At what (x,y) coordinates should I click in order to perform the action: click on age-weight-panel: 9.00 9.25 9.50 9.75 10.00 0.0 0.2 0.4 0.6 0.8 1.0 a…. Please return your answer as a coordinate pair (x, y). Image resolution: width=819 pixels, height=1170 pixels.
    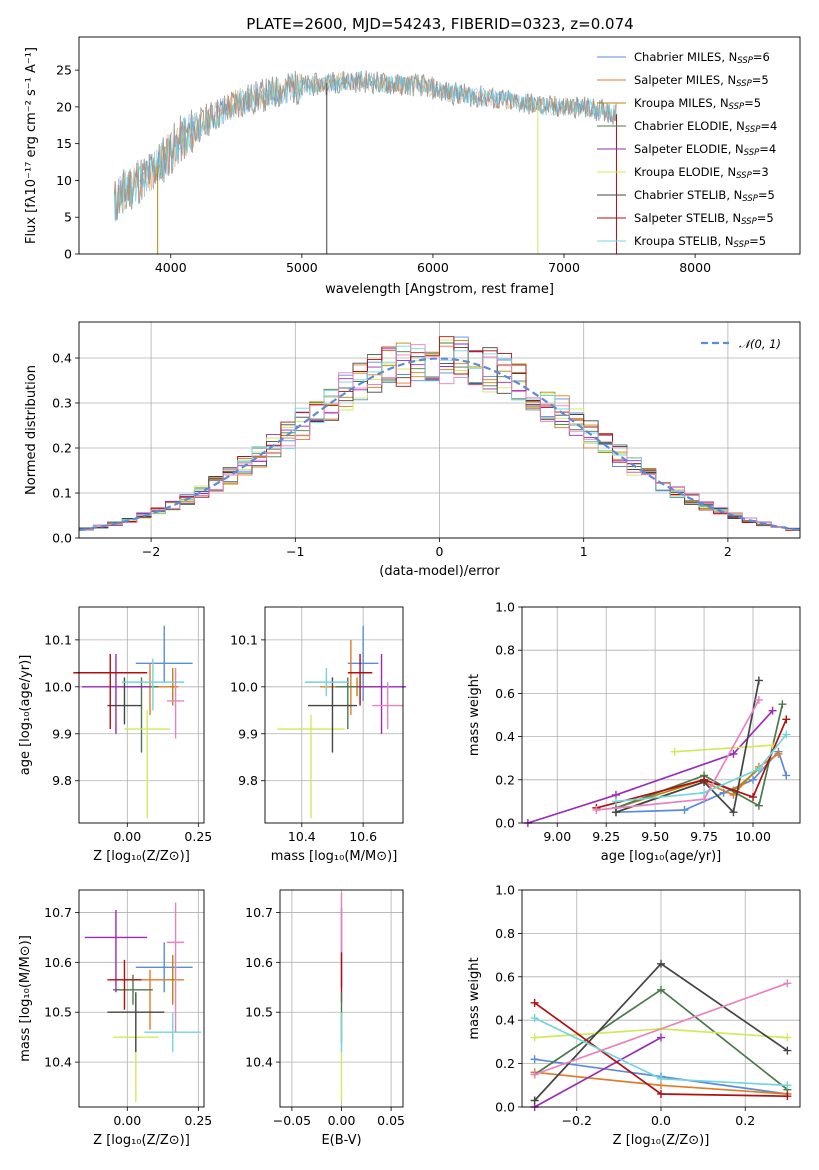
    Looking at the image, I should click on (634, 732).